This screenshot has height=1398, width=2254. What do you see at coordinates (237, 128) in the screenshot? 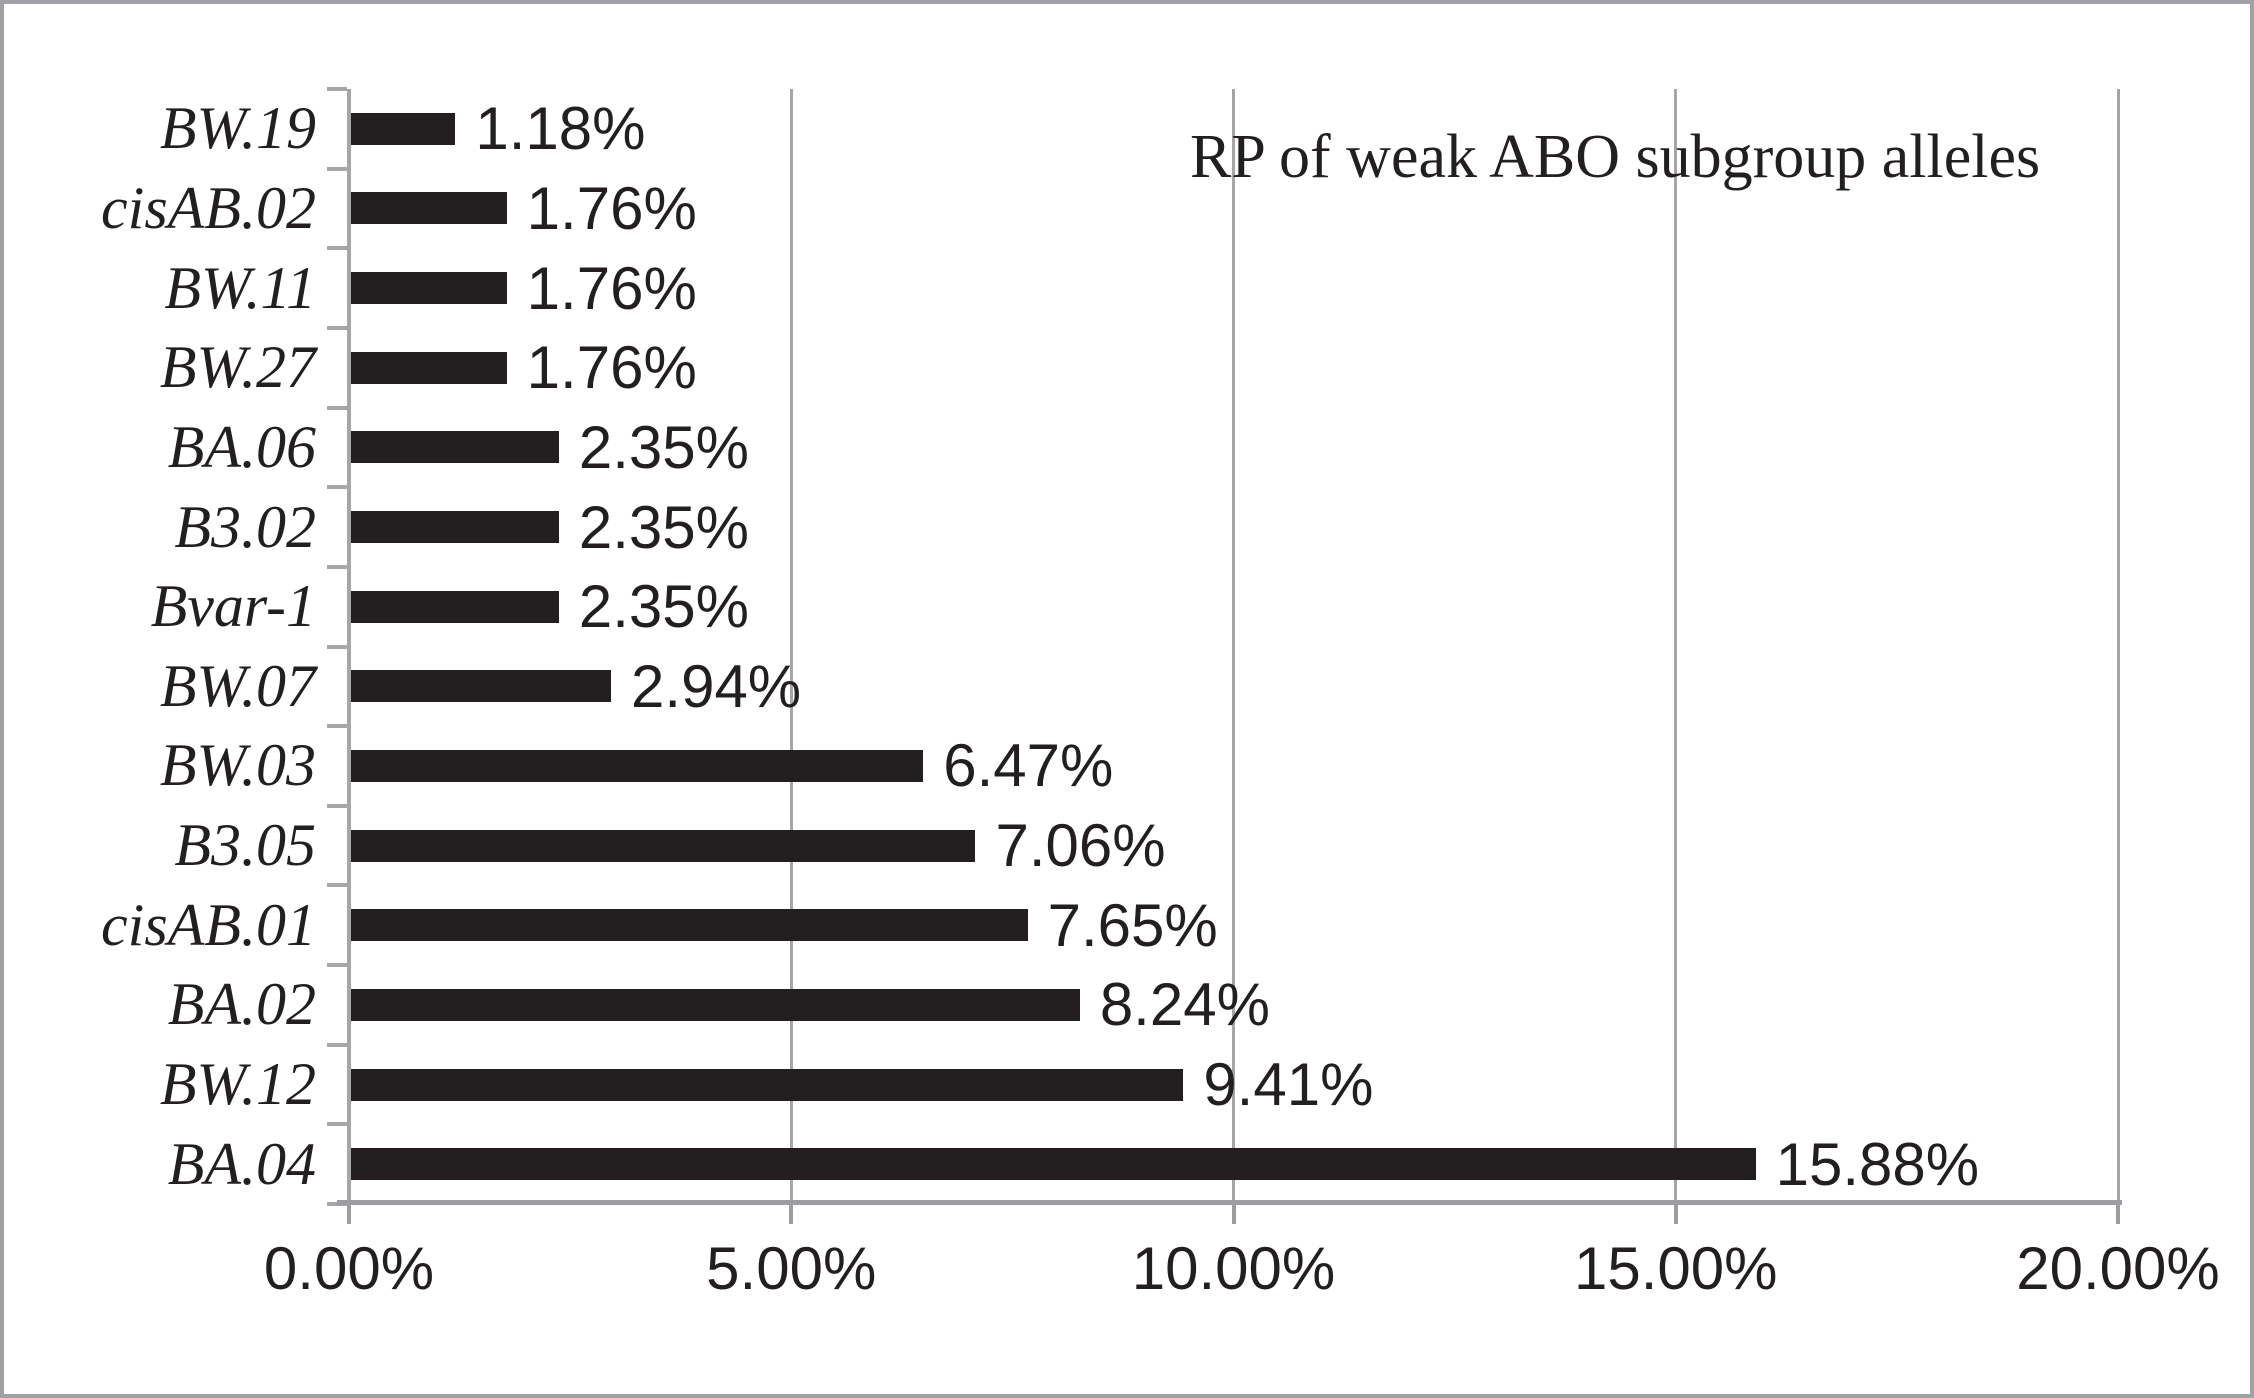
I see `category-label: BW.19` at bounding box center [237, 128].